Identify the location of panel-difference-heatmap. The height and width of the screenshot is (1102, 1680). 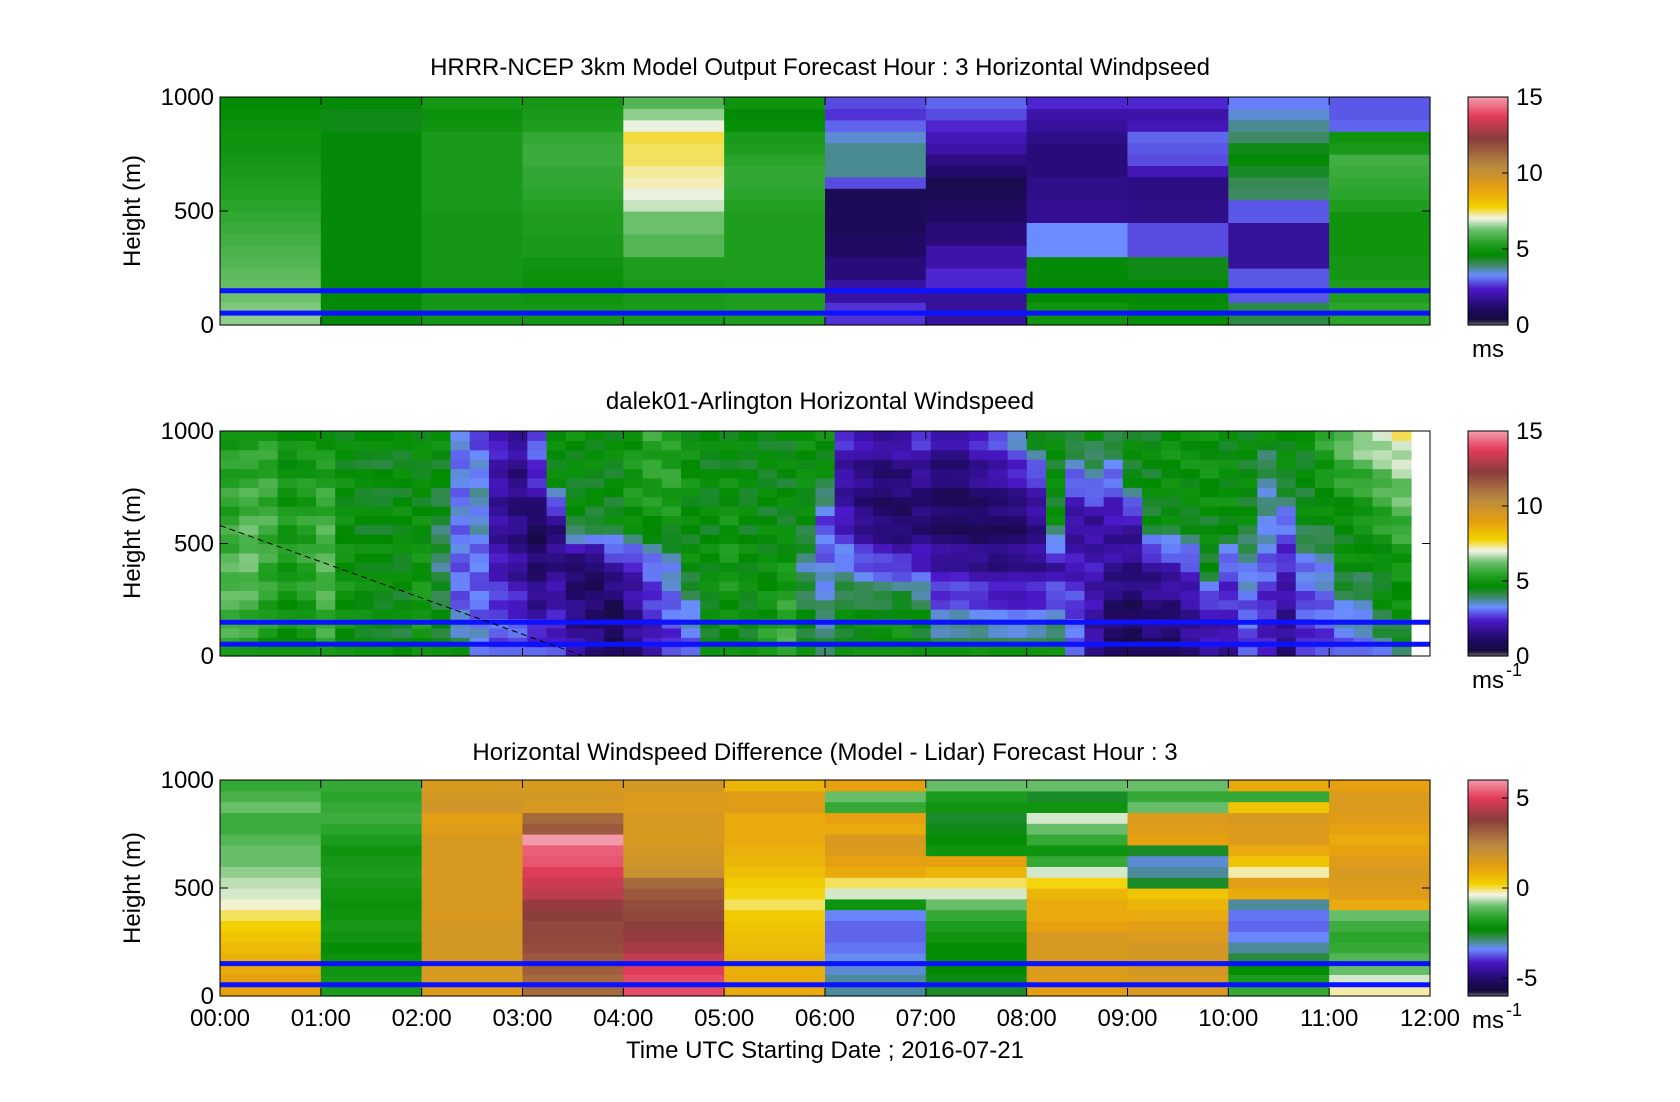
(825, 888).